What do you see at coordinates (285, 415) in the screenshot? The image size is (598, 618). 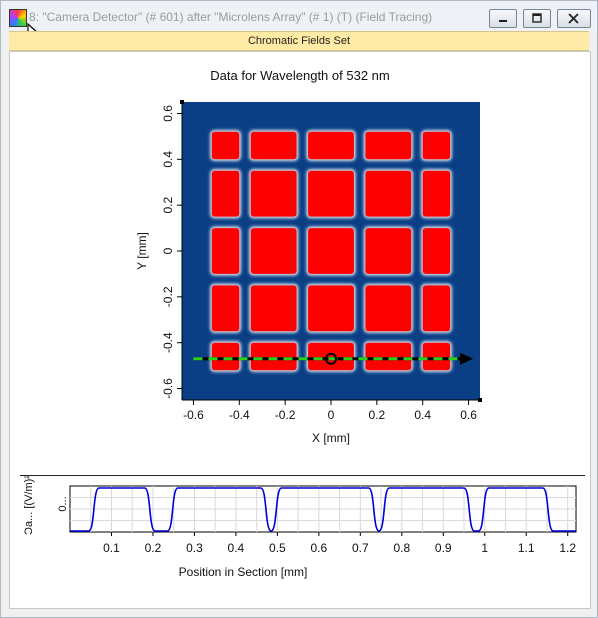 I see `x-tick-label: -0.2` at bounding box center [285, 415].